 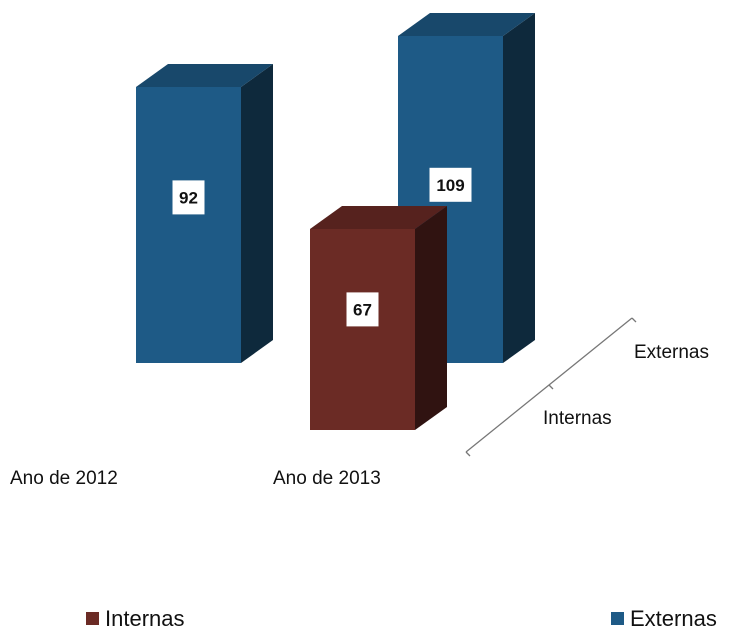 What do you see at coordinates (587, 387) in the screenshot?
I see `depth-axis: Internas Externas` at bounding box center [587, 387].